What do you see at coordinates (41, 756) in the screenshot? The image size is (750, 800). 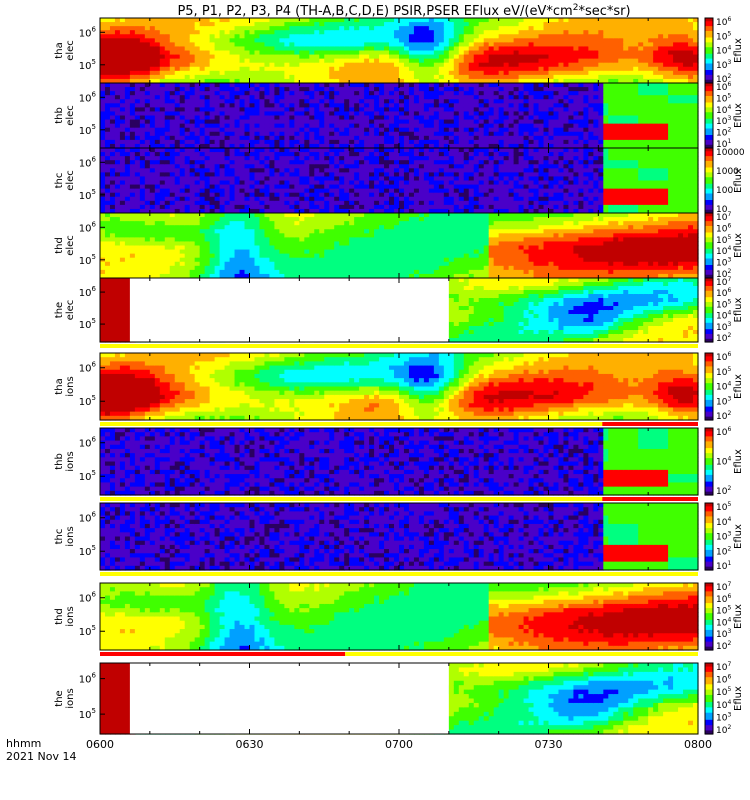 I see `date-label: 2021 Nov 14` at bounding box center [41, 756].